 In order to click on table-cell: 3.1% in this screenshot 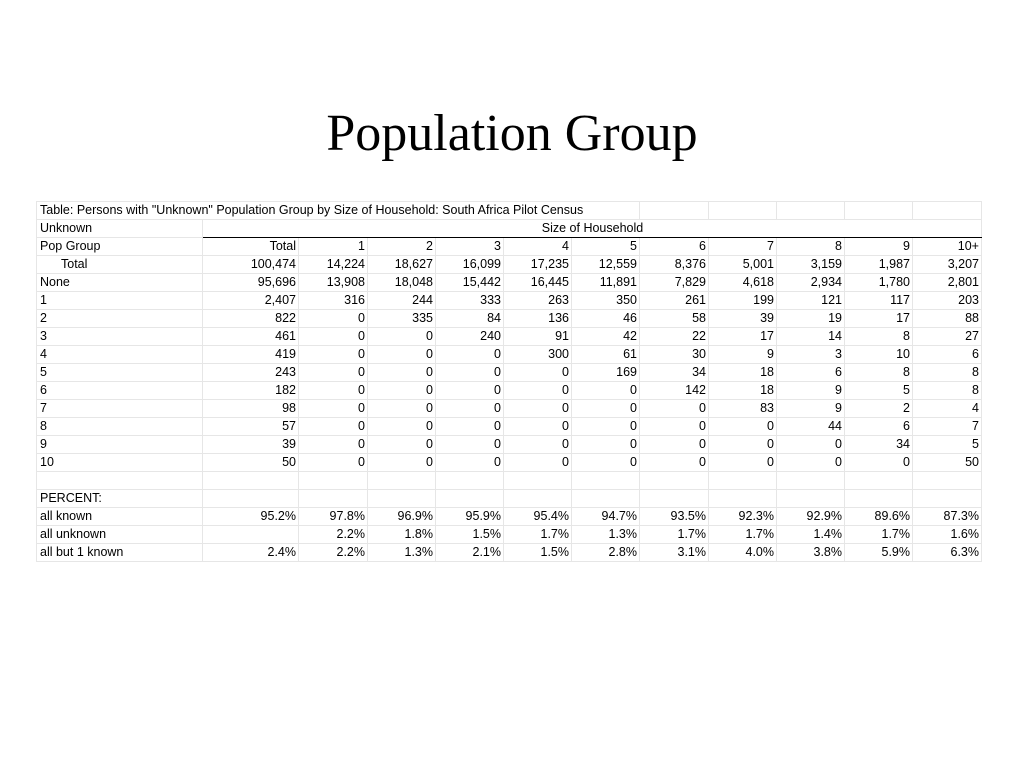, I will do `click(674, 552)`.